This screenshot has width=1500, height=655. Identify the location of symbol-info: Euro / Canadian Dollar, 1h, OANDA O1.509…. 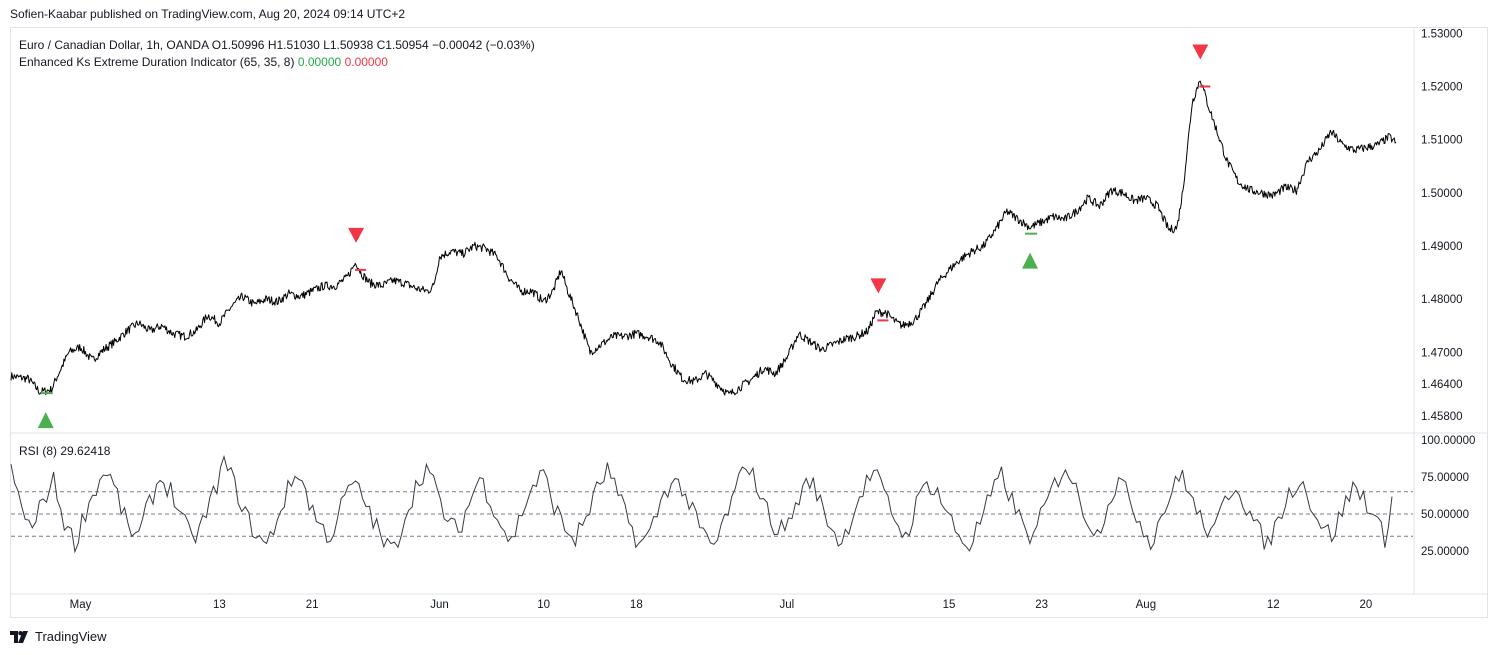
(277, 45).